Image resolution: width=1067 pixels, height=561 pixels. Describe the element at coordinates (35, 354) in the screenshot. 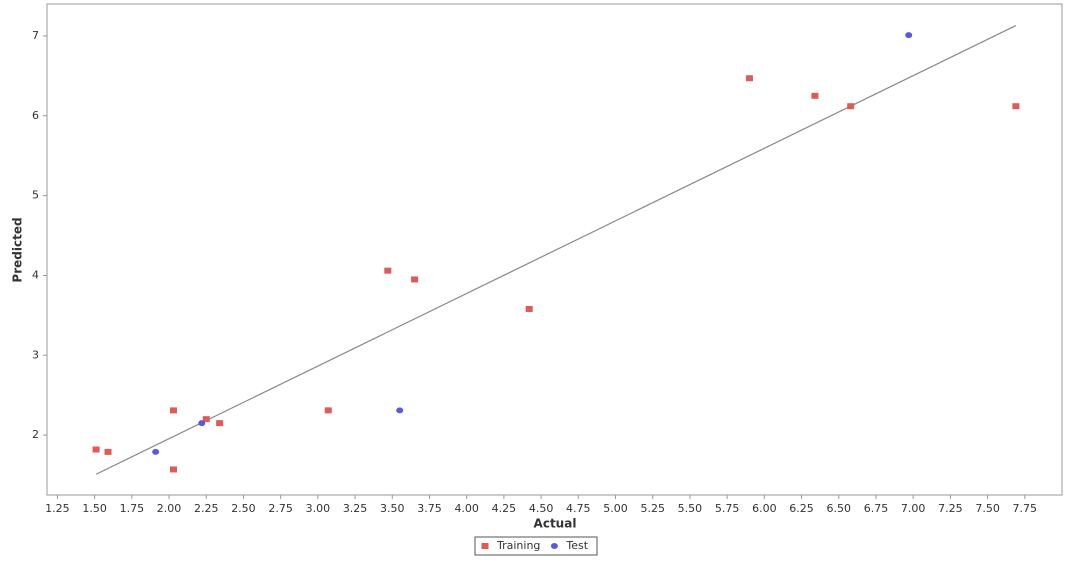

I see `y-tick-label: 3` at that location.